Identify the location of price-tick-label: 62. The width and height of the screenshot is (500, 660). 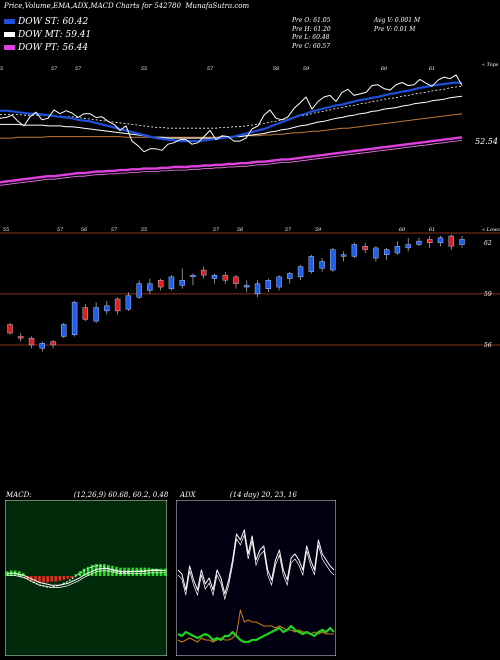
(488, 243).